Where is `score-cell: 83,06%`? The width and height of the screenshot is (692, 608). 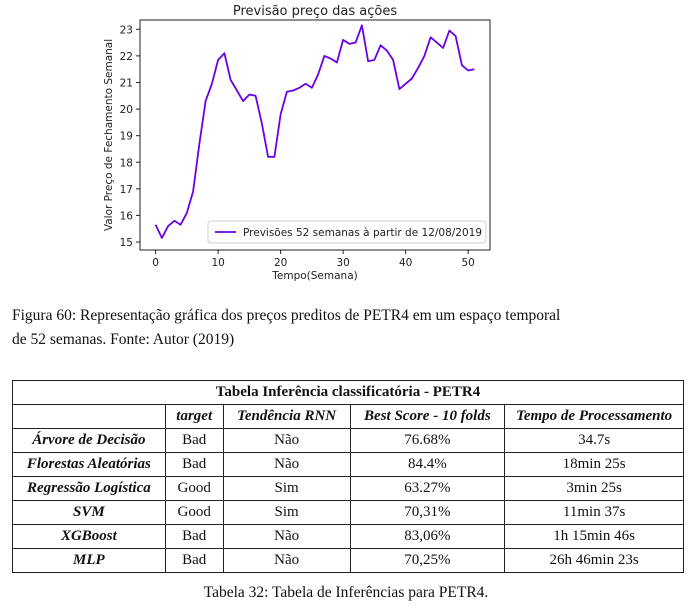 score-cell: 83,06% is located at coordinates (427, 536).